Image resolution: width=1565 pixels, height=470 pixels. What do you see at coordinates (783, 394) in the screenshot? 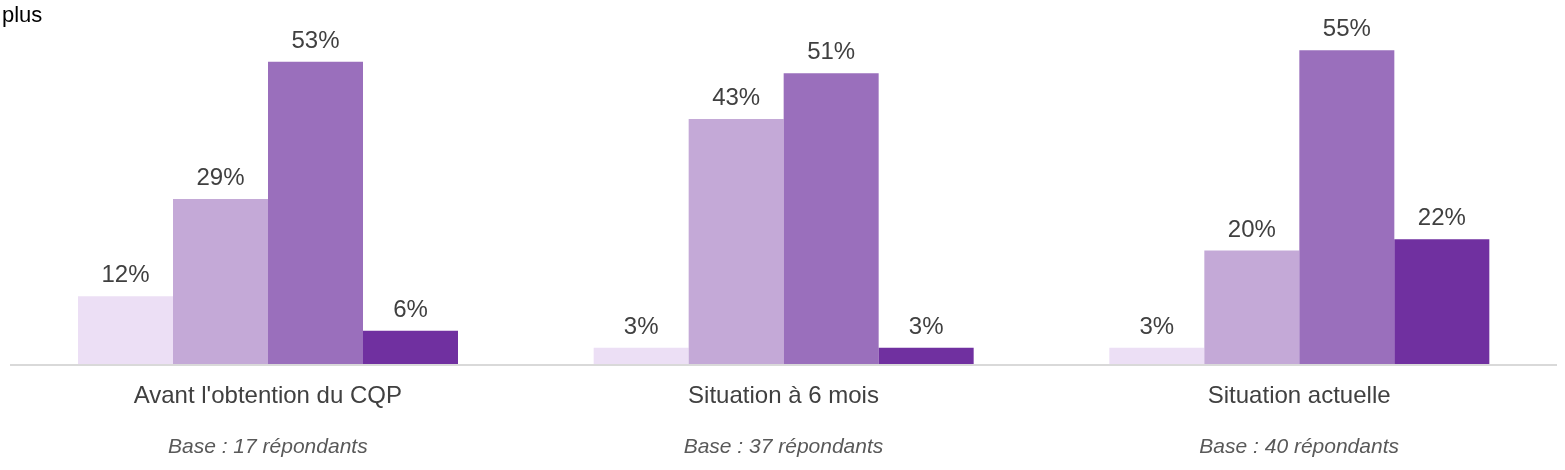
I see `x-tick-label: Situation à 6 mois` at bounding box center [783, 394].